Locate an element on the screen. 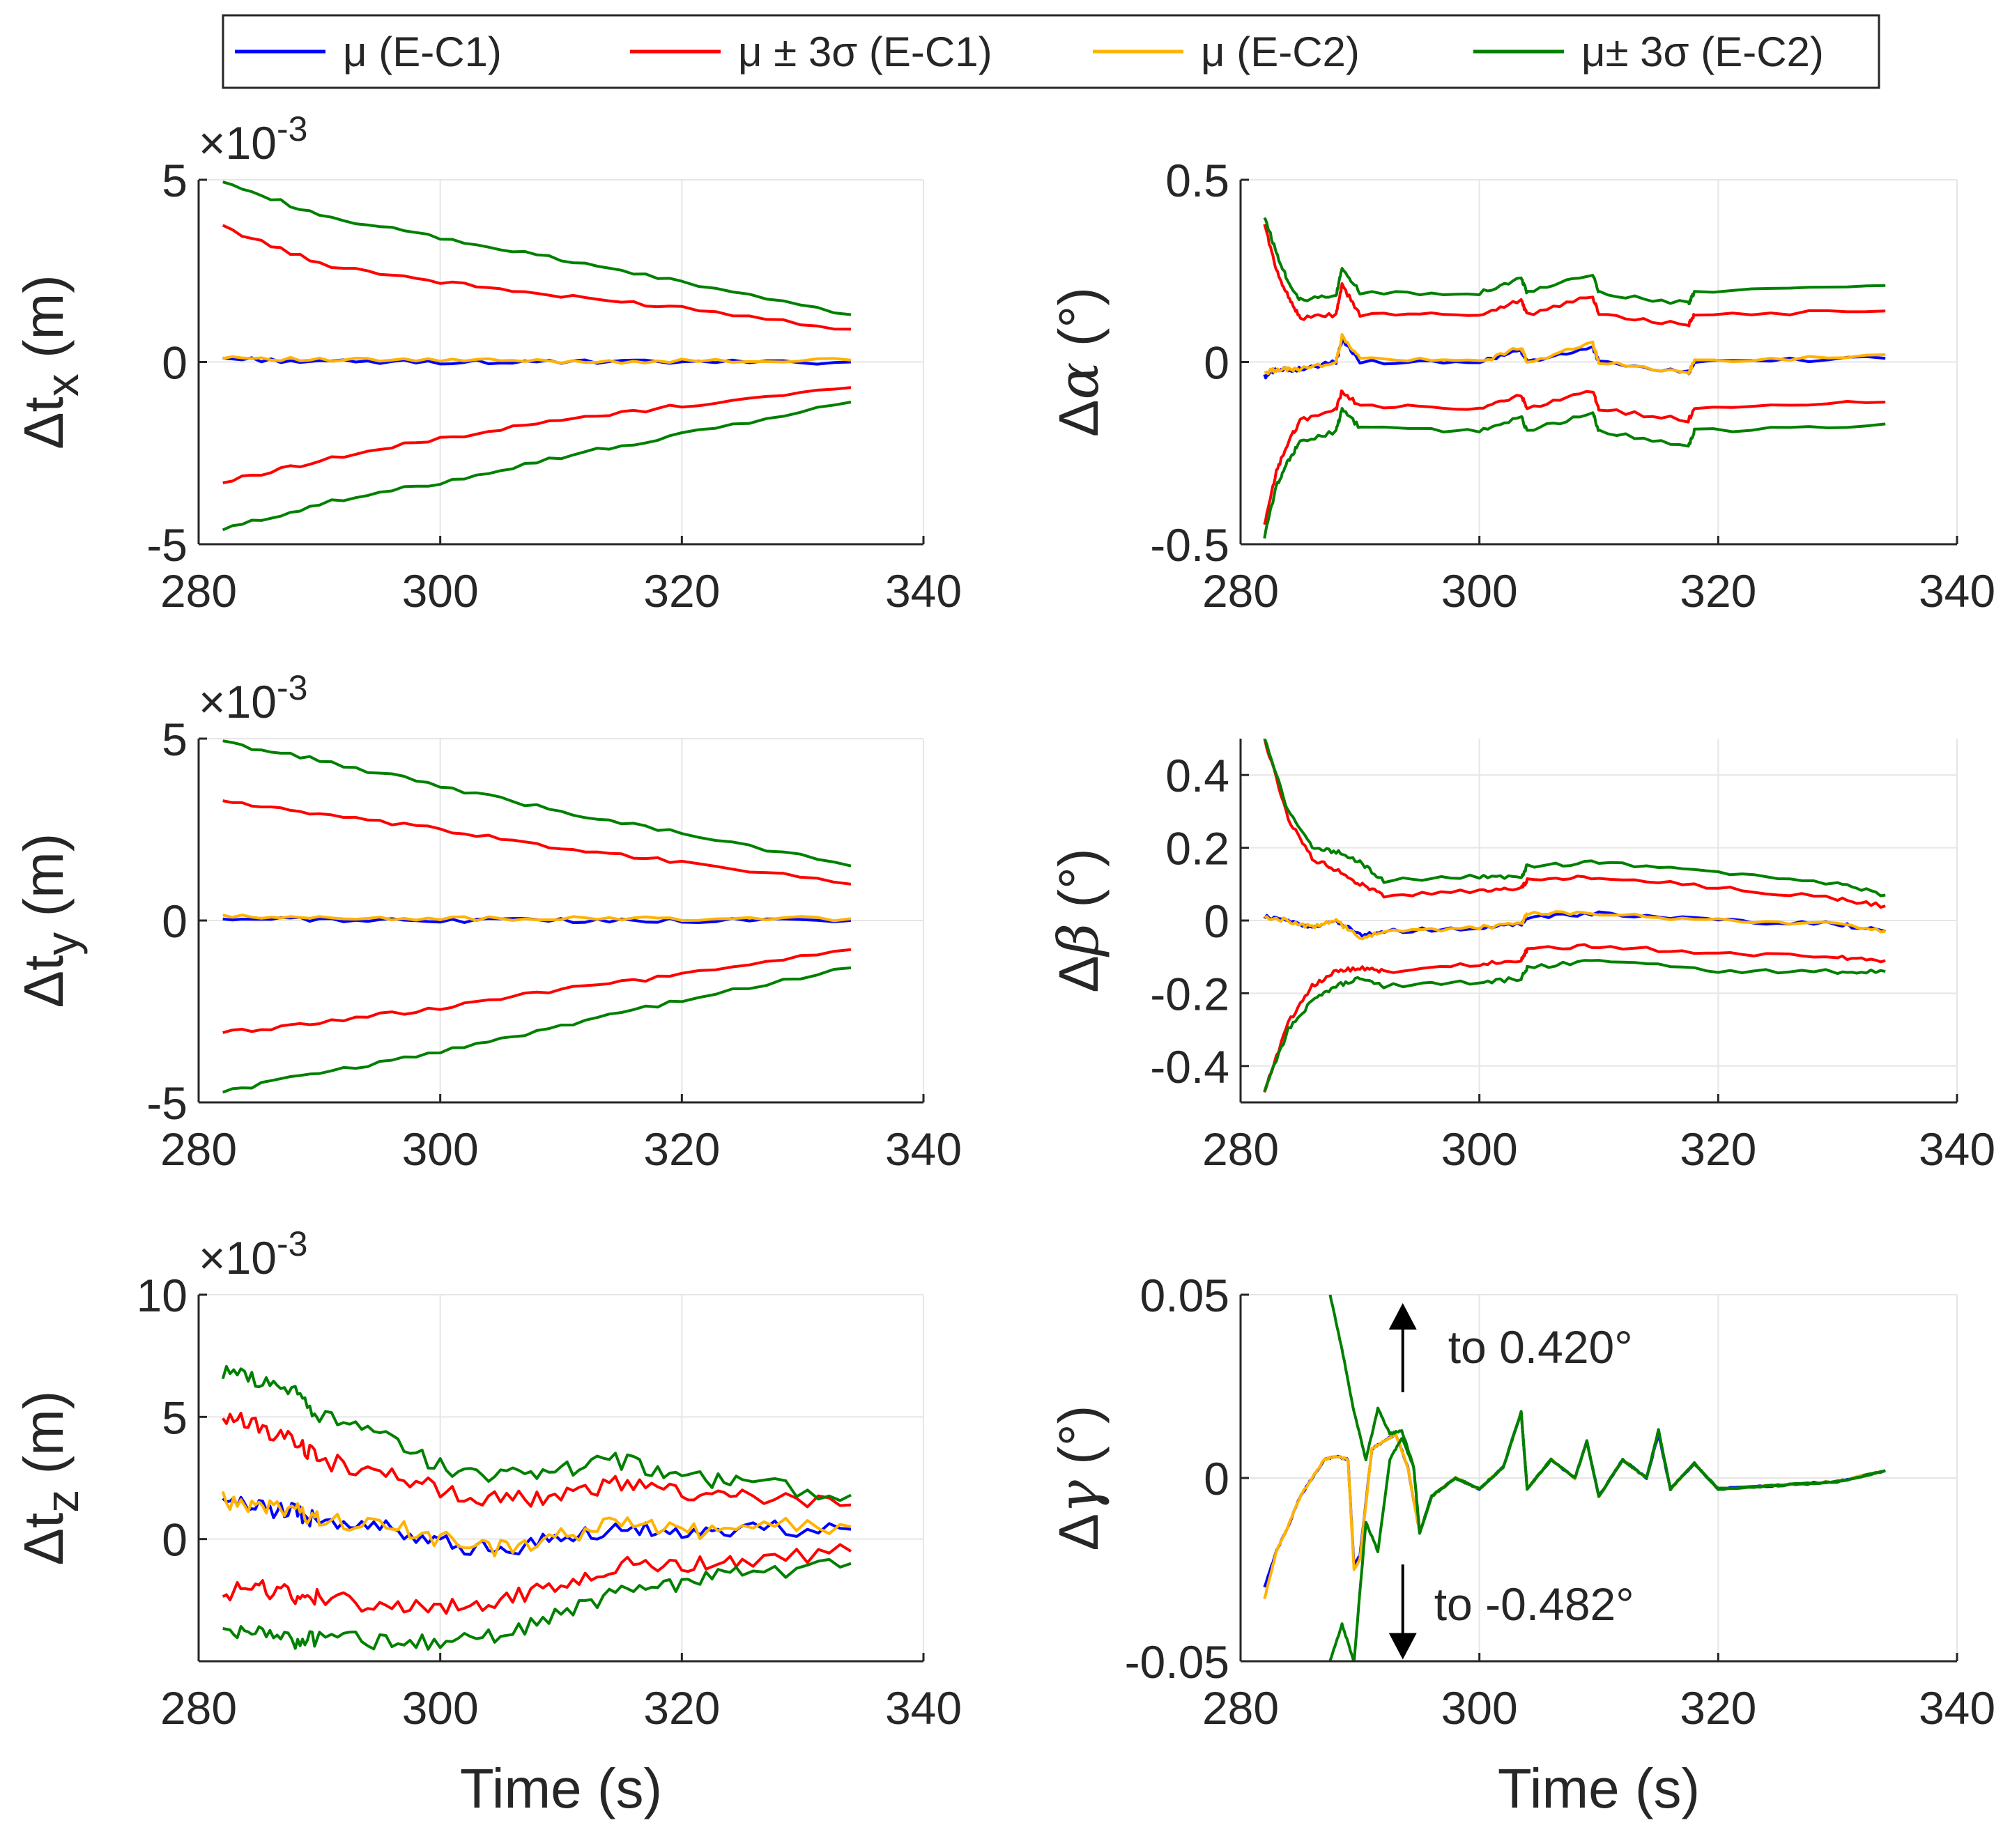  y-axis-label: Δβ (°) is located at coordinates (1078, 920).